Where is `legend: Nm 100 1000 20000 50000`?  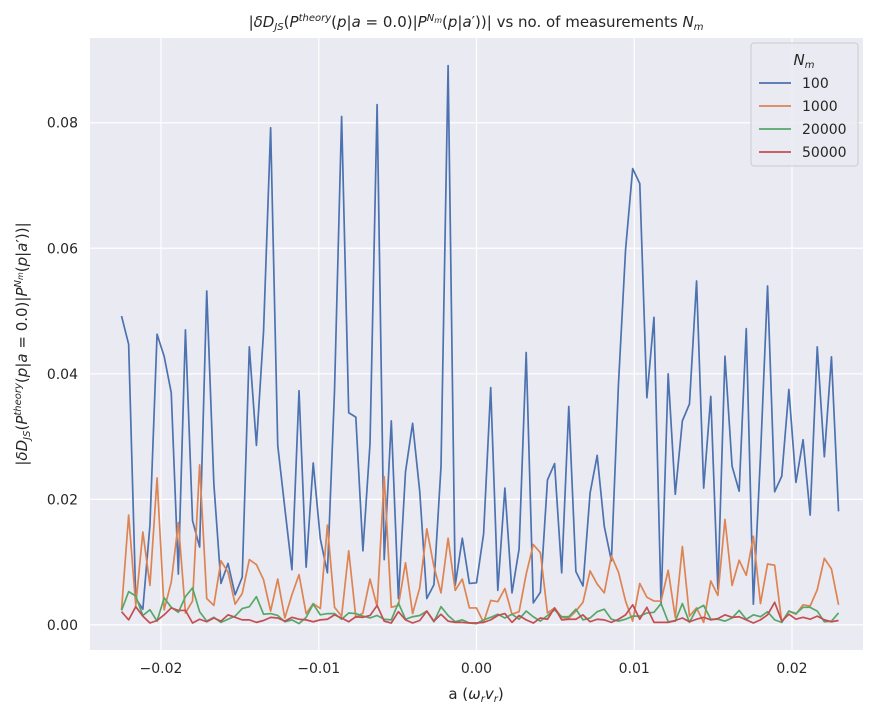
legend: Nm 100 1000 20000 50000 is located at coordinates (804, 104).